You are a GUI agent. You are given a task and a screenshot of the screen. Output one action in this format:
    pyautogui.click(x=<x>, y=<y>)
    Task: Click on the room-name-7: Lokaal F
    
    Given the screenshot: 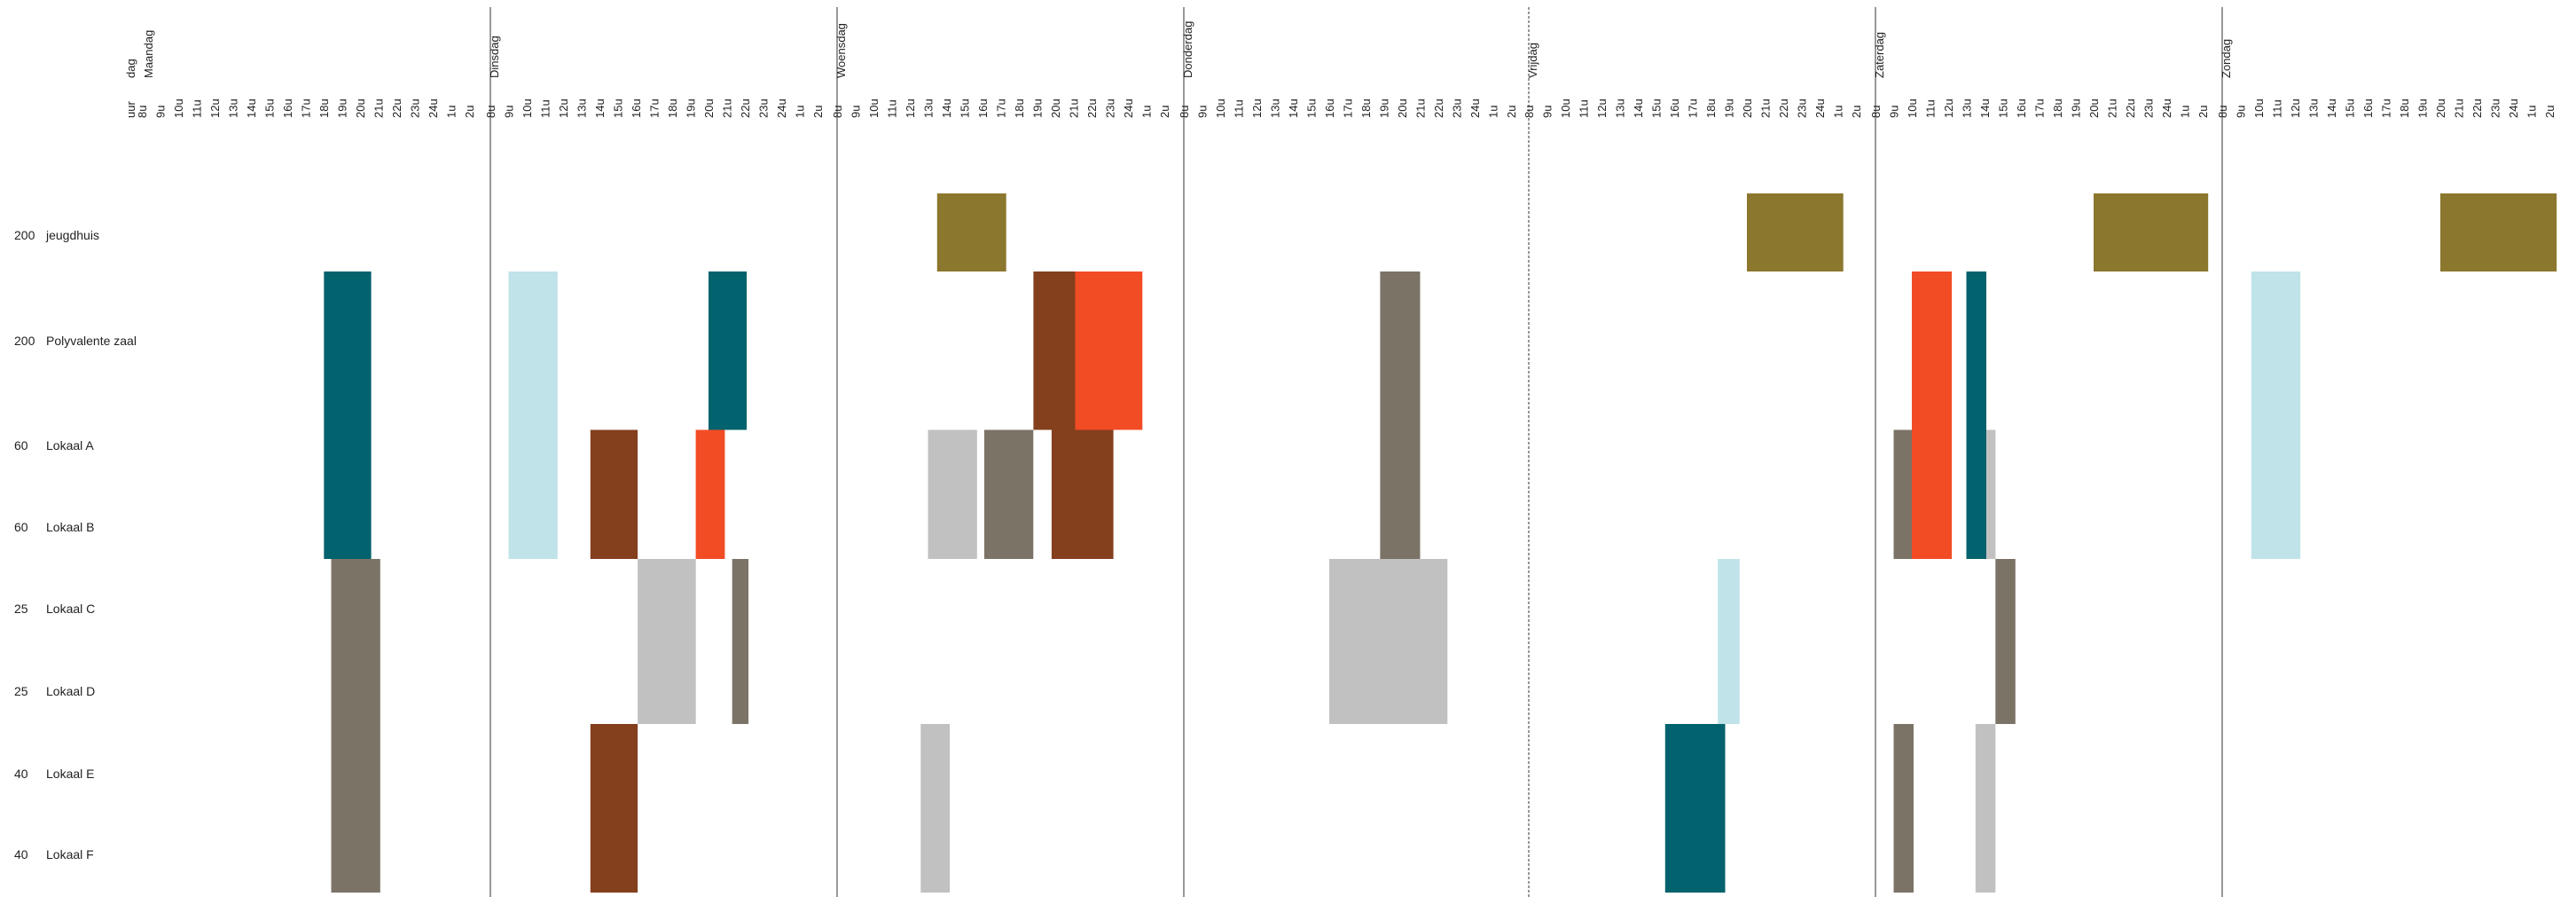 What is the action you would take?
    pyautogui.click(x=70, y=854)
    